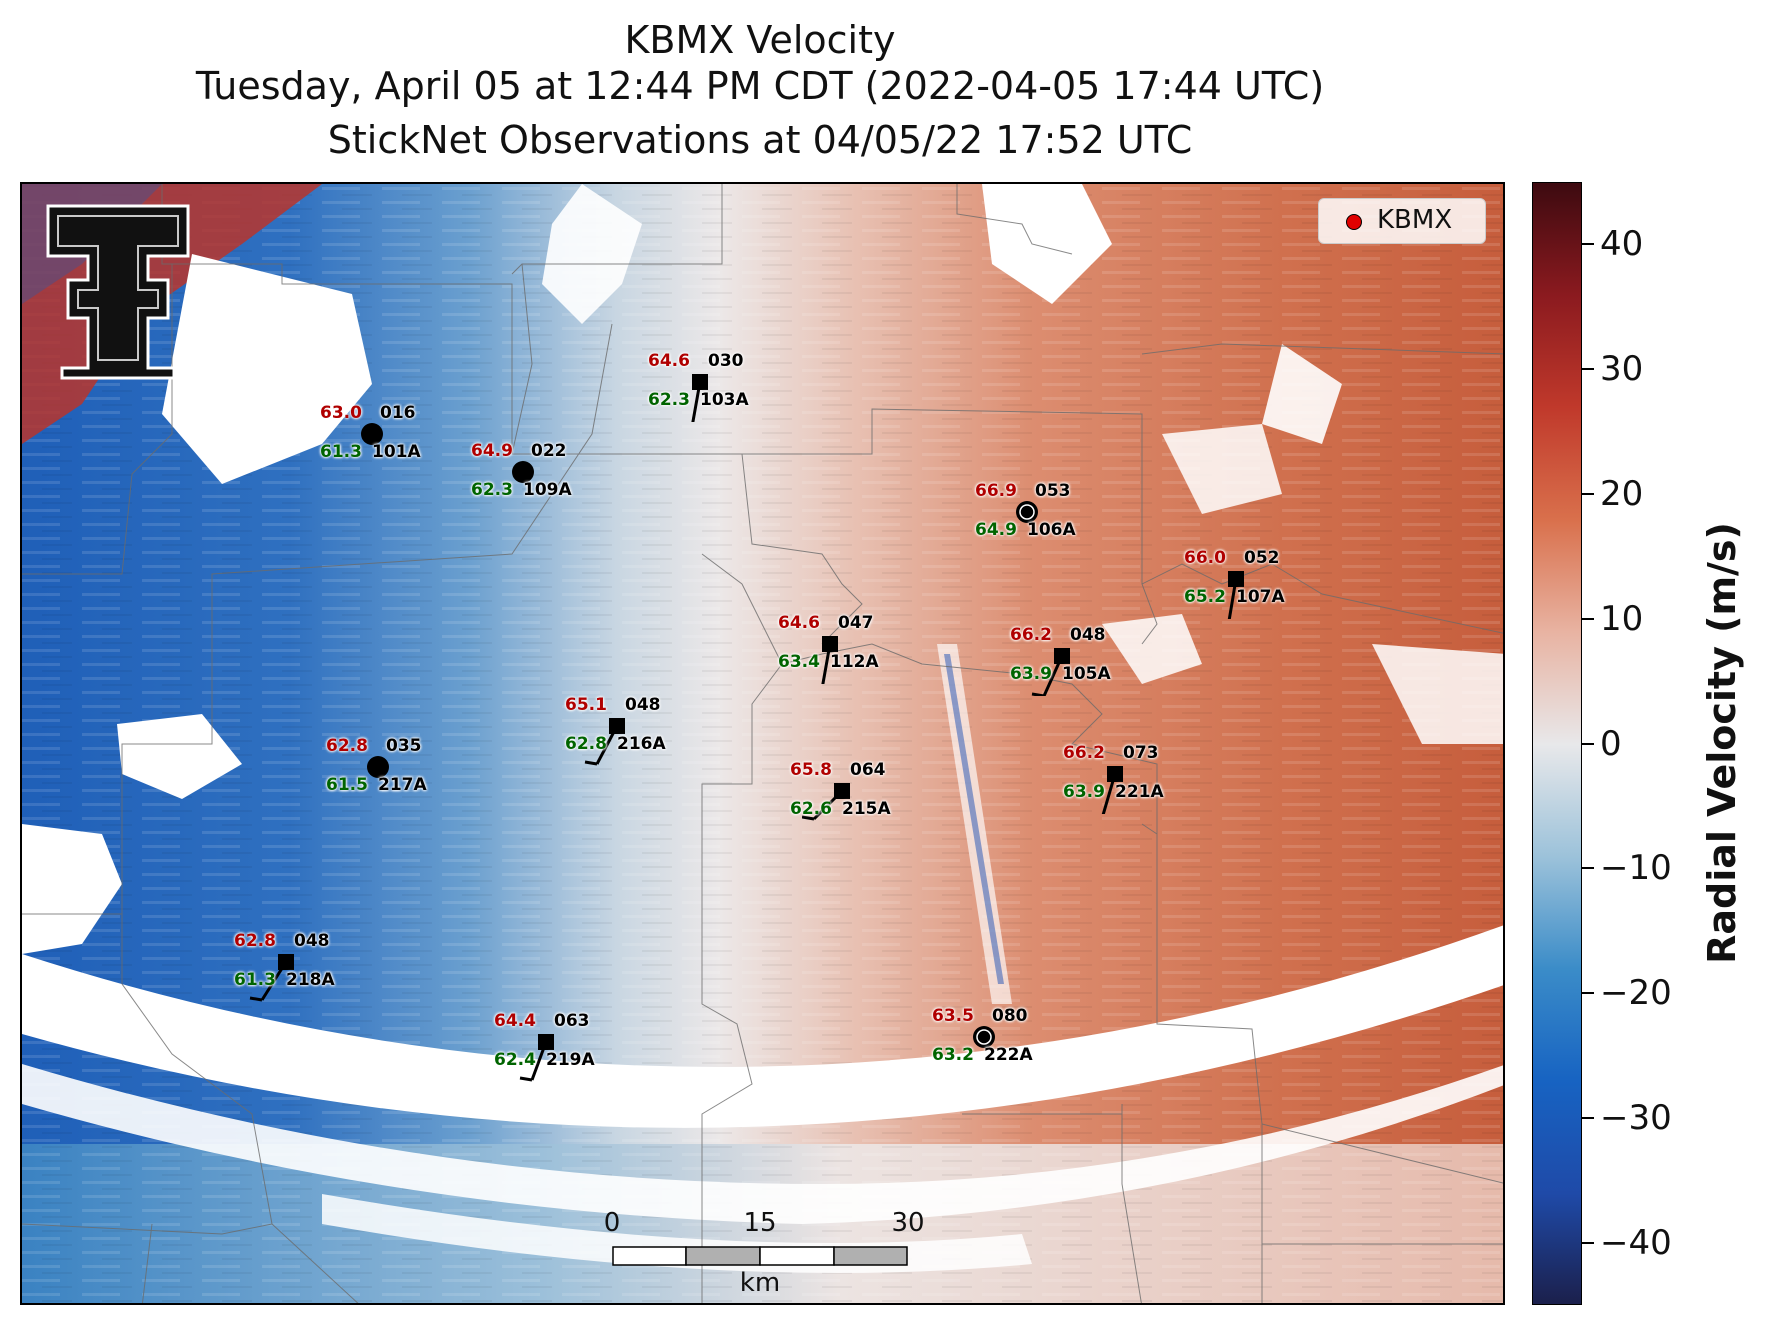  I want to click on station-probe-id: 106A, so click(1051, 530).